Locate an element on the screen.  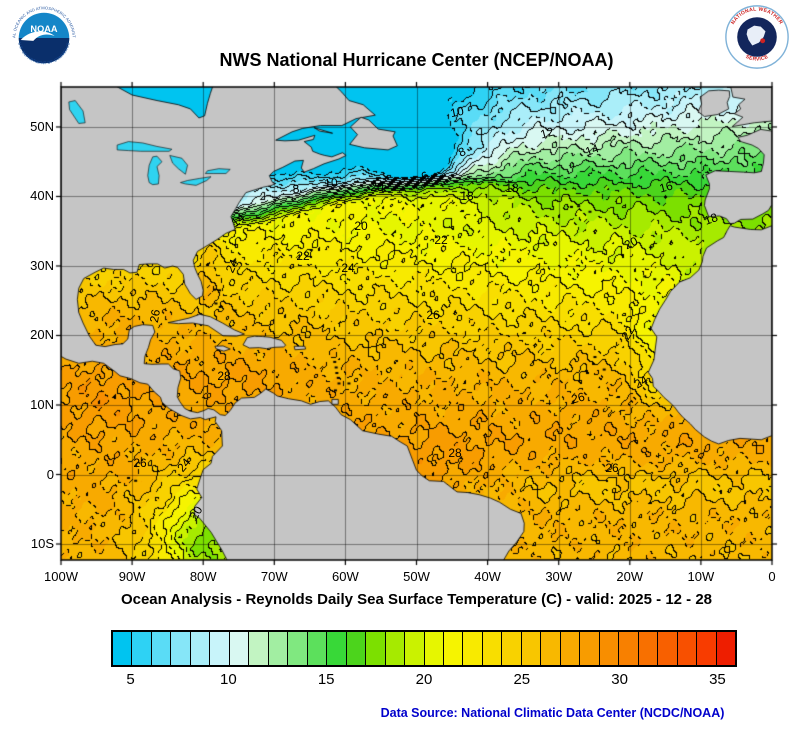
lat-tick-label: 0 is located at coordinates (50, 474).